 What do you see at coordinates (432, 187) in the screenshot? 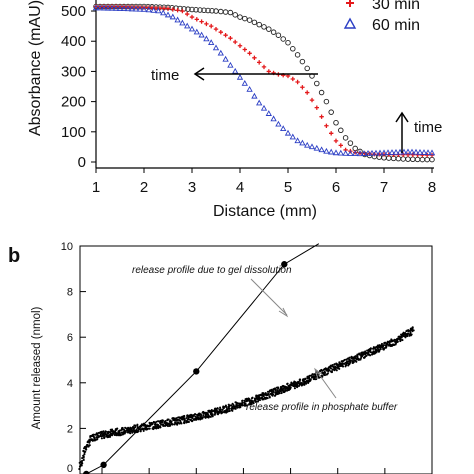
I see `top-x-tick-label: 8` at bounding box center [432, 187].